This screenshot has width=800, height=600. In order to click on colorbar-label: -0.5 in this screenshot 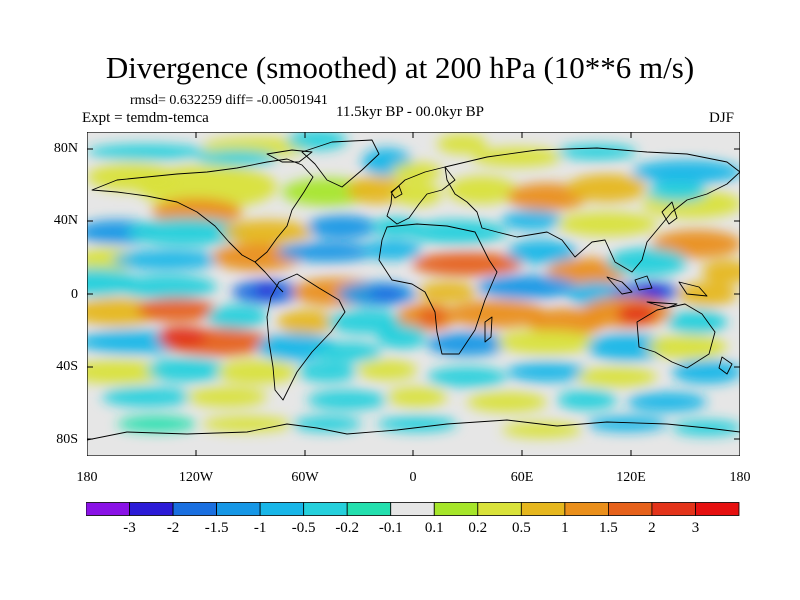, I will do `click(303, 528)`.